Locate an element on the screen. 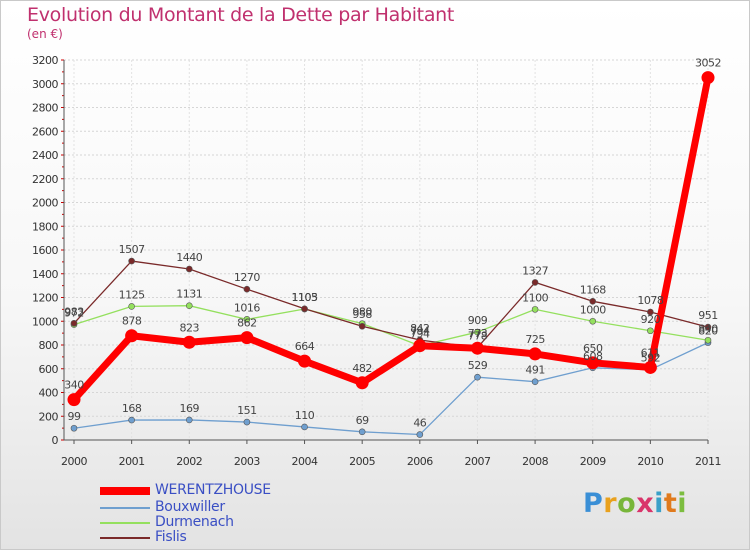  data-label-bouxwiller: 110 is located at coordinates (305, 415).